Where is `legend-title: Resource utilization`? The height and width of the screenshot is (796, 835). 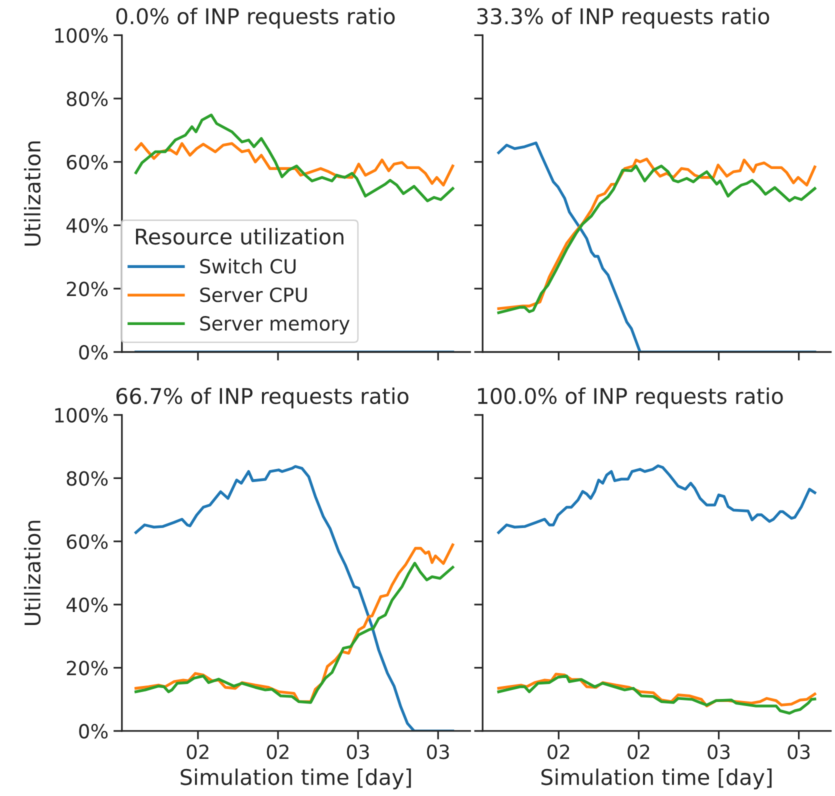 legend-title: Resource utilization is located at coordinates (240, 236).